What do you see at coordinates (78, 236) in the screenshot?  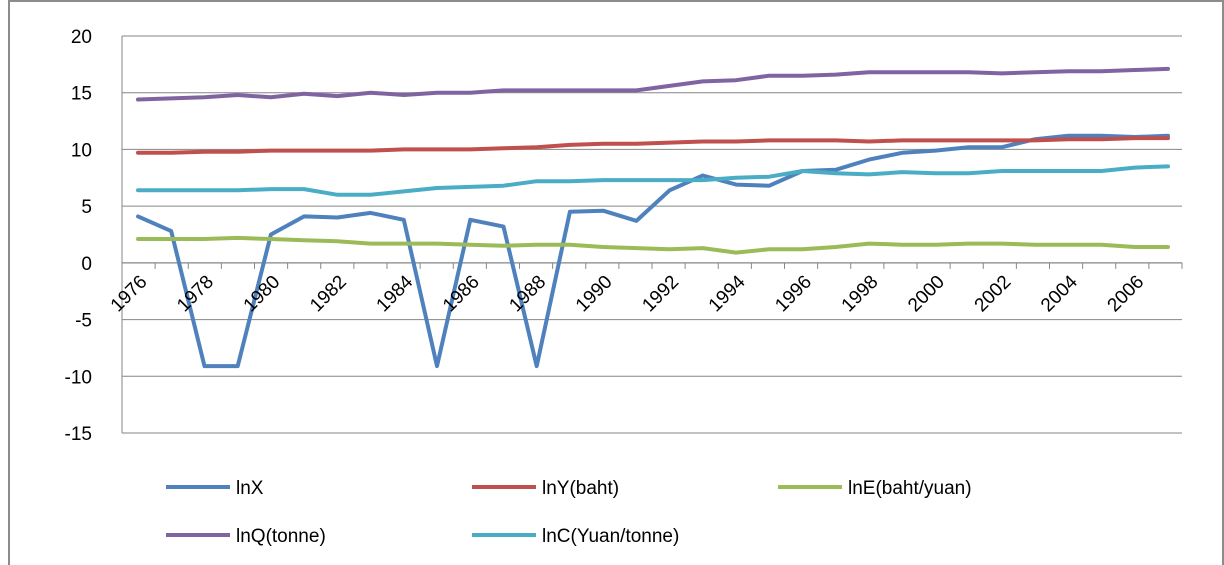 I see `y-tick-labels: -15 -10 -5 0 5 10 15 20` at bounding box center [78, 236].